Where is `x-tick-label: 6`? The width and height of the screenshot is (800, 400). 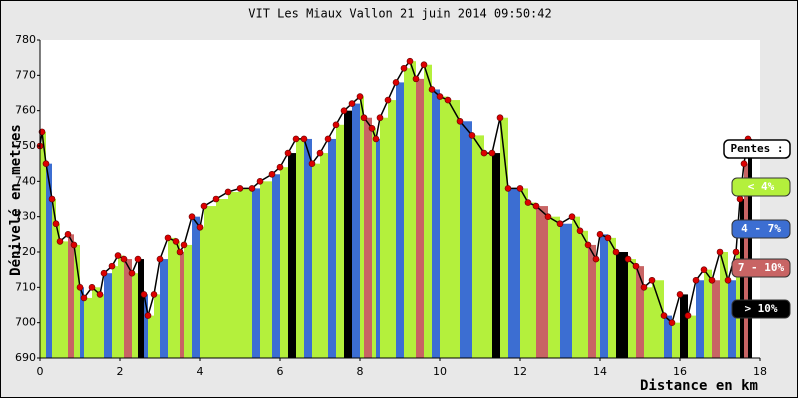
x-tick-label: 6 is located at coordinates (280, 371).